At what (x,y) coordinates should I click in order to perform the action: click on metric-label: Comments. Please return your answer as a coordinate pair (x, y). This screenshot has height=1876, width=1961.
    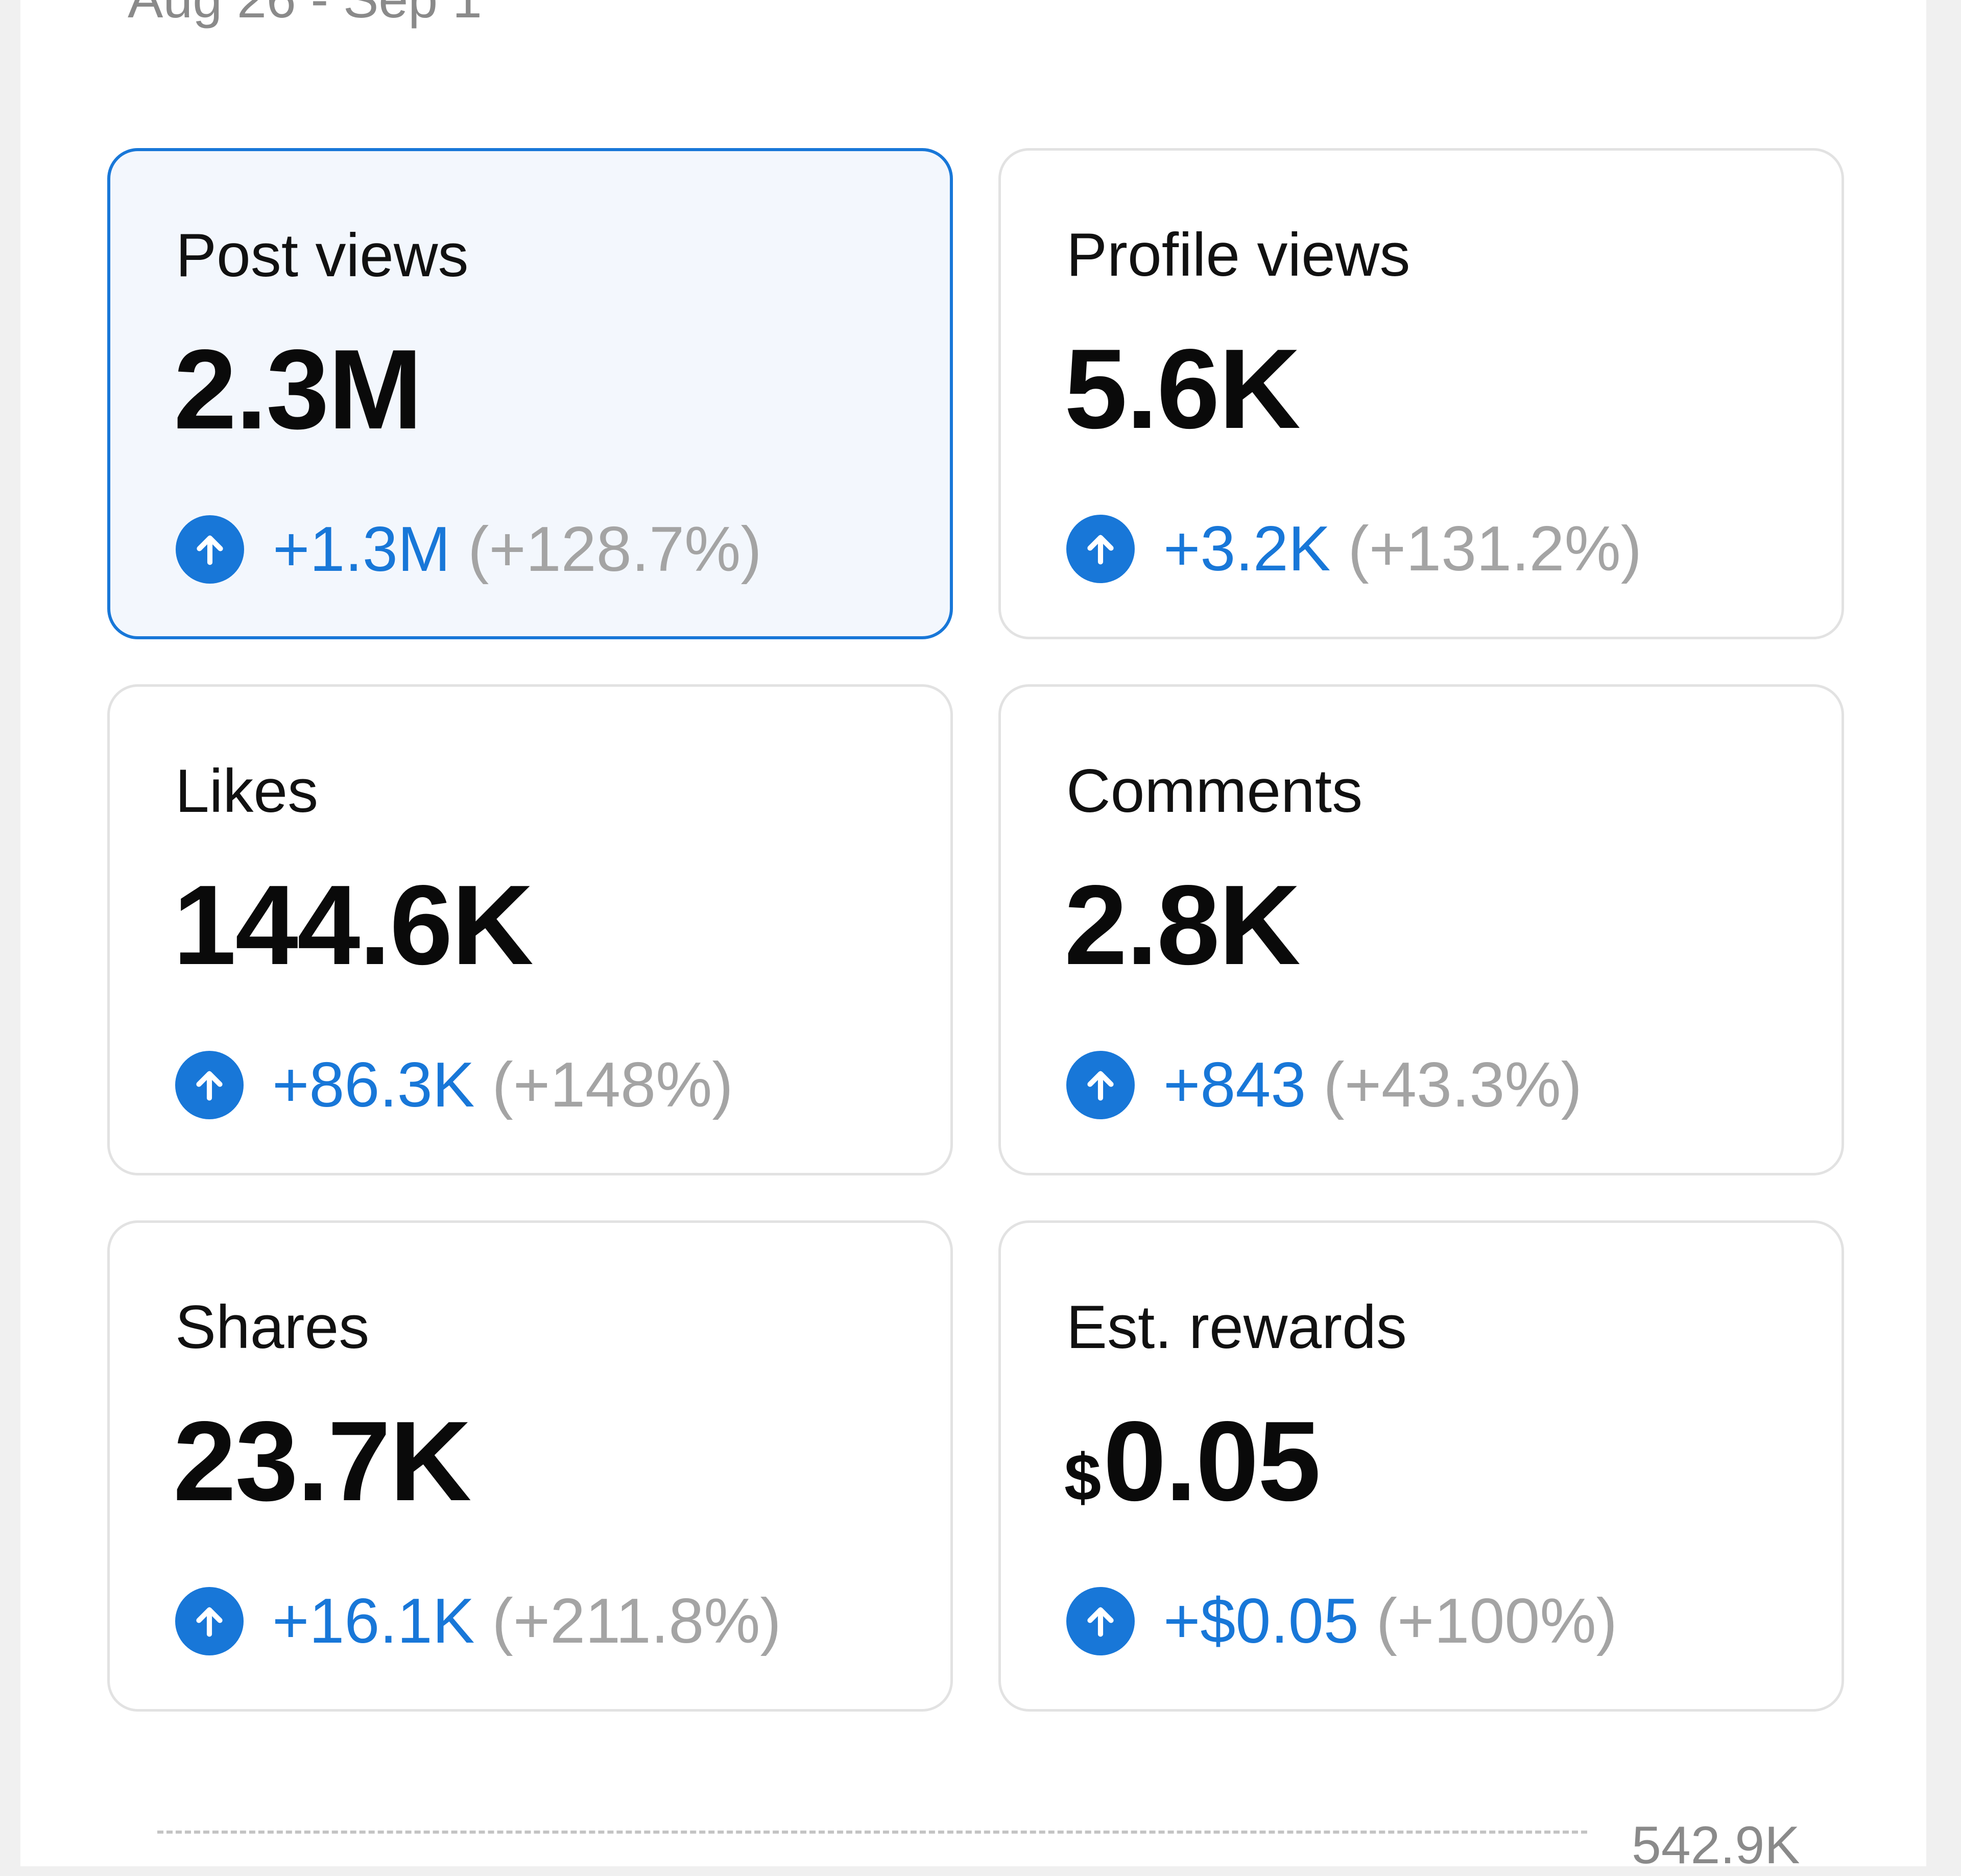
    Looking at the image, I should click on (1214, 791).